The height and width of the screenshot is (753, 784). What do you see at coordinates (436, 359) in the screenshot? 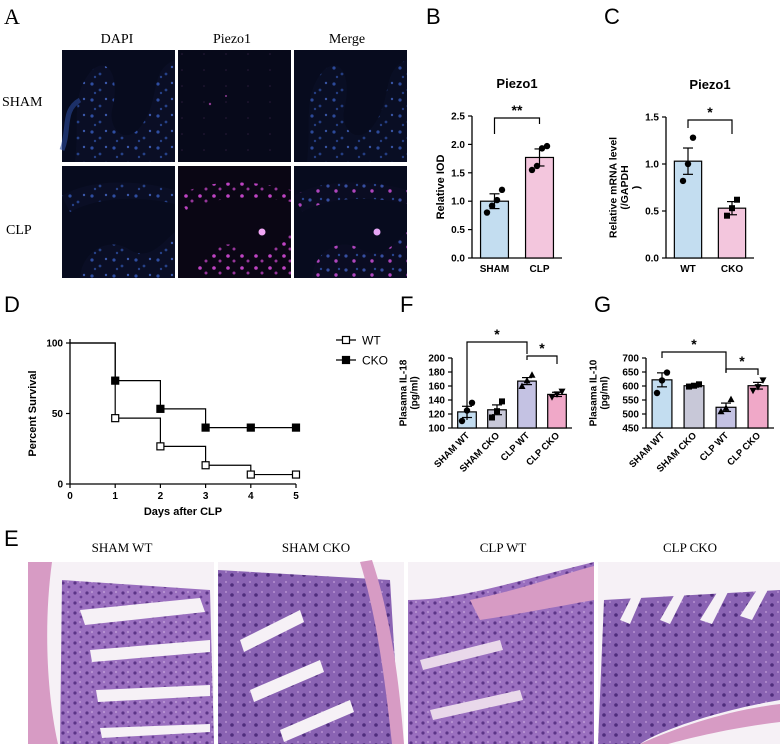
I see `y-tick-label: 200` at bounding box center [436, 359].